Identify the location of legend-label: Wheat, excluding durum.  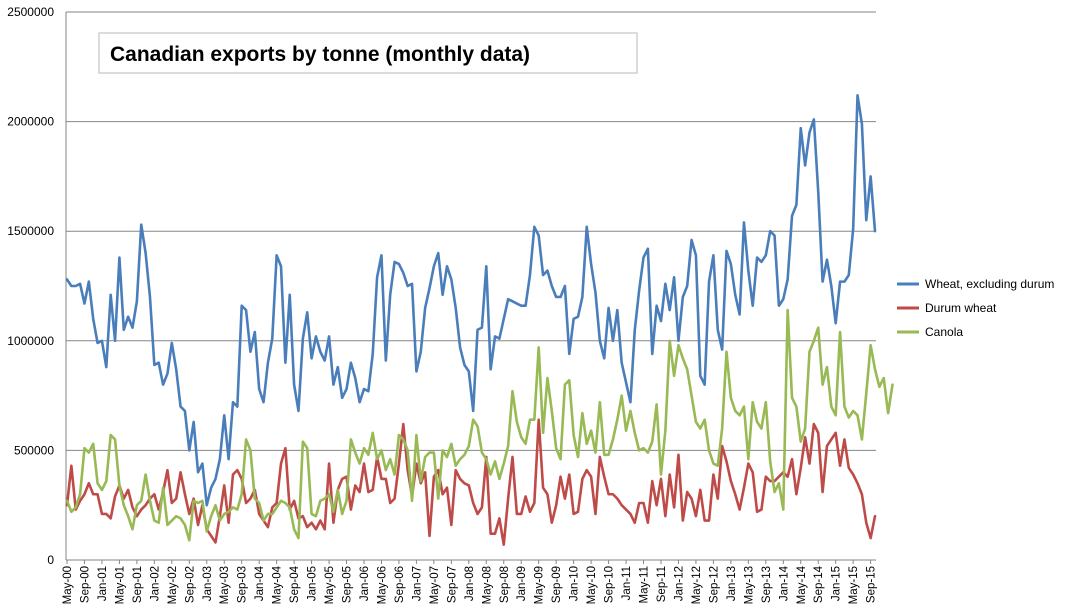
(989, 284).